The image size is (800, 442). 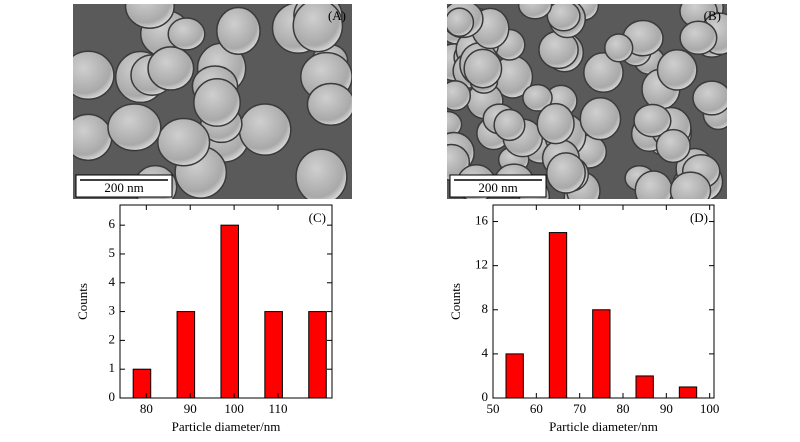 What do you see at coordinates (112, 367) in the screenshot?
I see `y-tick-label: 1` at bounding box center [112, 367].